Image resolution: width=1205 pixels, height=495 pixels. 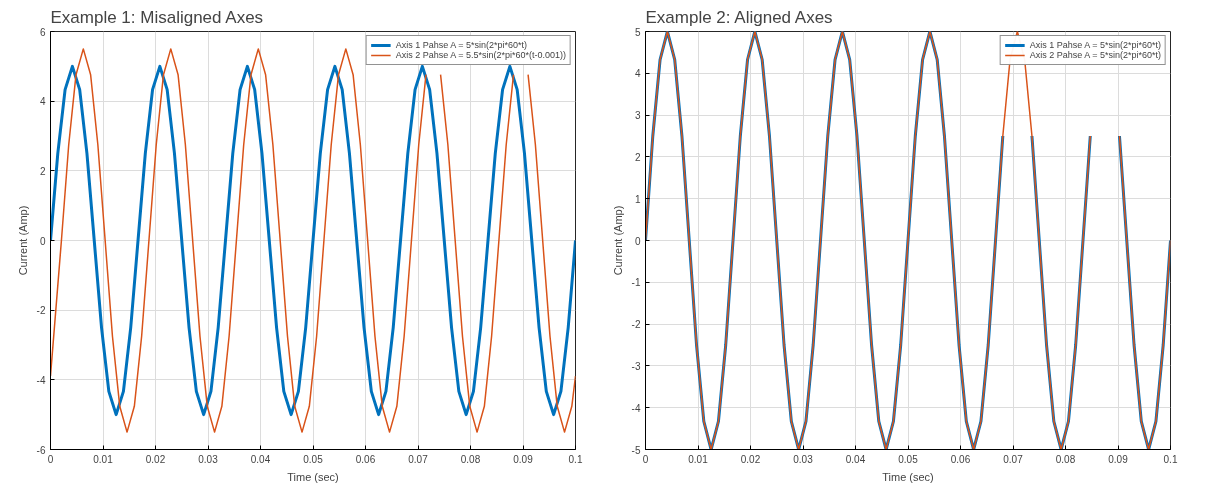 What do you see at coordinates (1095, 55) in the screenshot?
I see `legend-label: Axis 2 Pahse A = 5*sin(2*pi*60*t)` at bounding box center [1095, 55].